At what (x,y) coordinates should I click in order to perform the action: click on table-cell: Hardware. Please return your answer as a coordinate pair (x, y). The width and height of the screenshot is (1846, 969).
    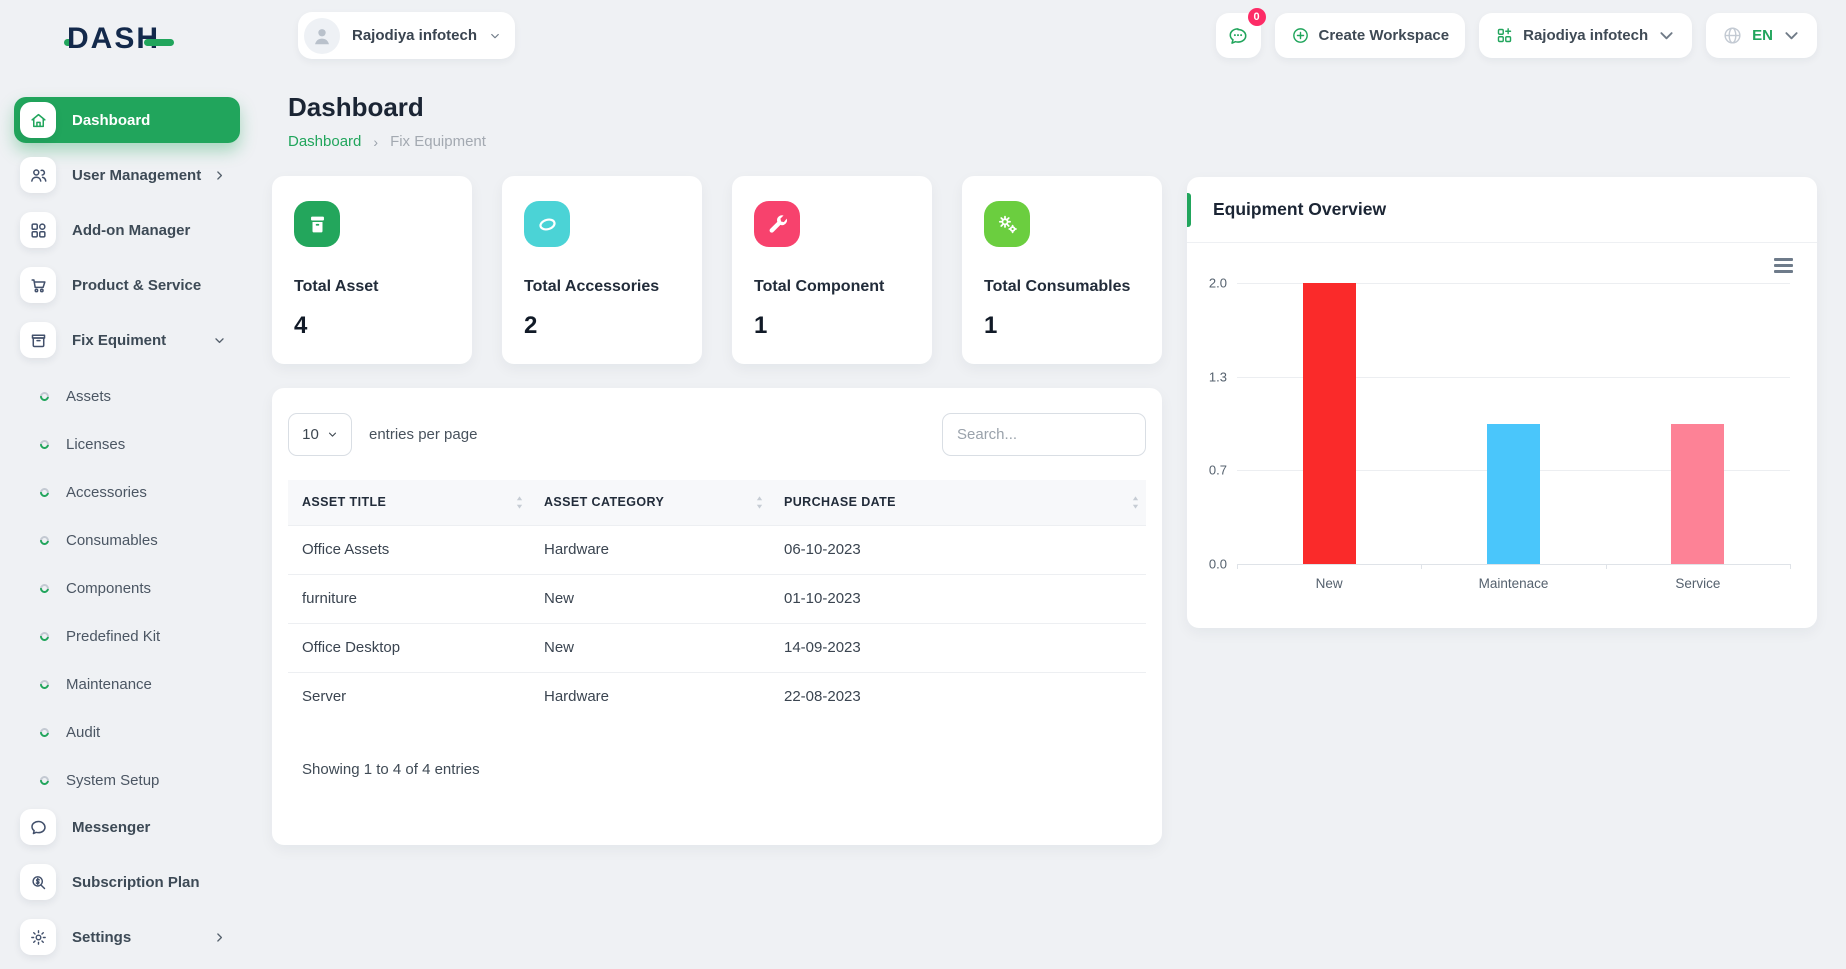
    Looking at the image, I should click on (650, 549).